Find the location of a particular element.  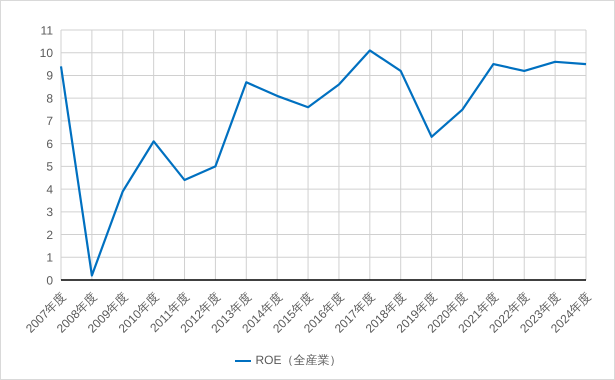

y-tick-label: 11 is located at coordinates (47, 30).